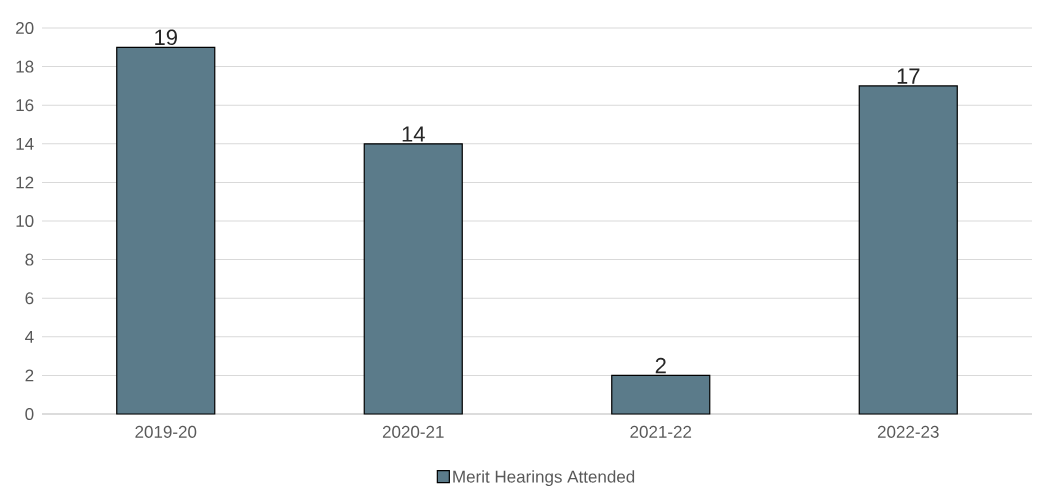 Image resolution: width=1038 pixels, height=498 pixels. Describe the element at coordinates (166, 37) in the screenshot. I see `data-label: 19` at that location.